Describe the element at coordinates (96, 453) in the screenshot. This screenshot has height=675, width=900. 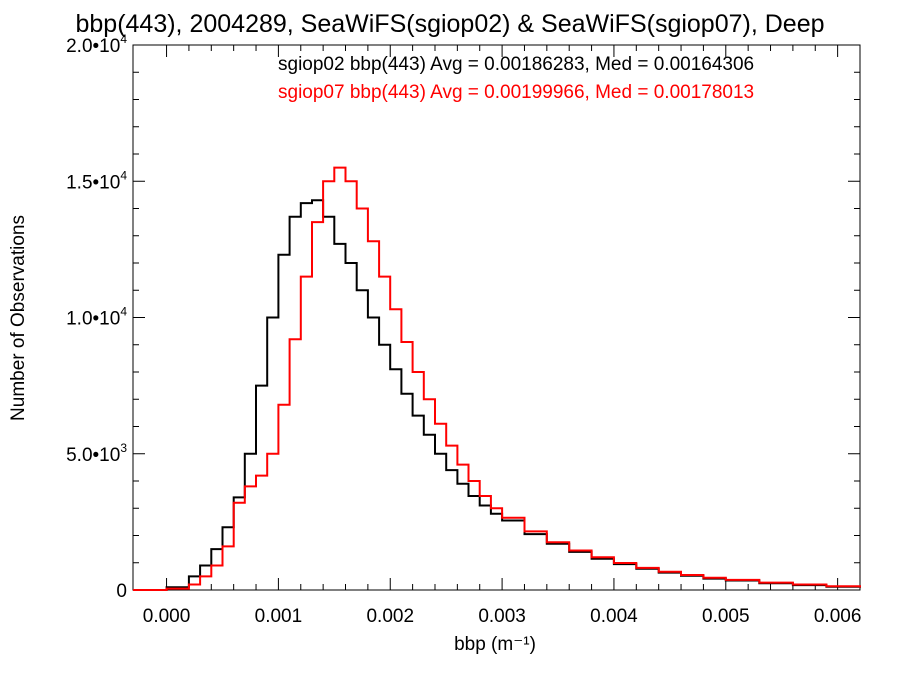
I see `y-tick-label: 5.0•103` at that location.